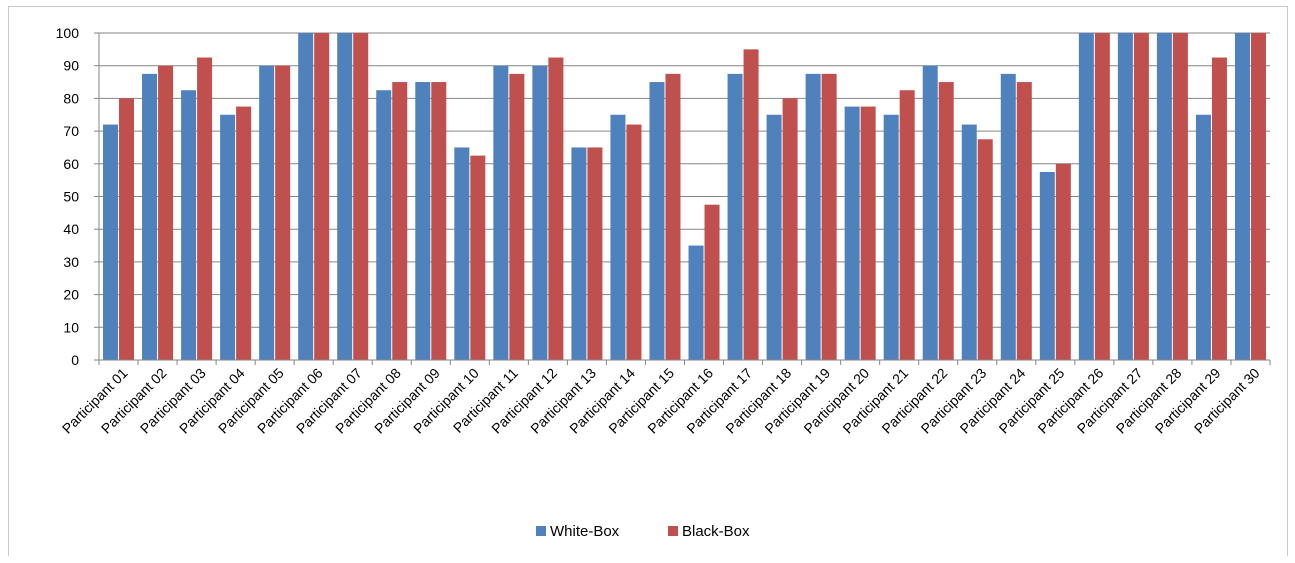  Describe the element at coordinates (71, 262) in the screenshot. I see `y-tick-label: 30` at that location.